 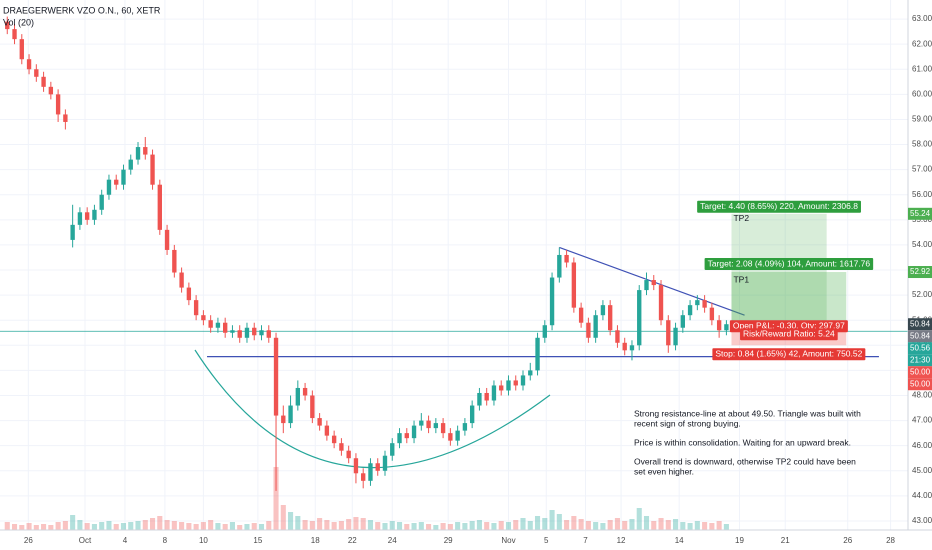 What do you see at coordinates (922, 194) in the screenshot?
I see `y-tick-label: 56.00` at bounding box center [922, 194].